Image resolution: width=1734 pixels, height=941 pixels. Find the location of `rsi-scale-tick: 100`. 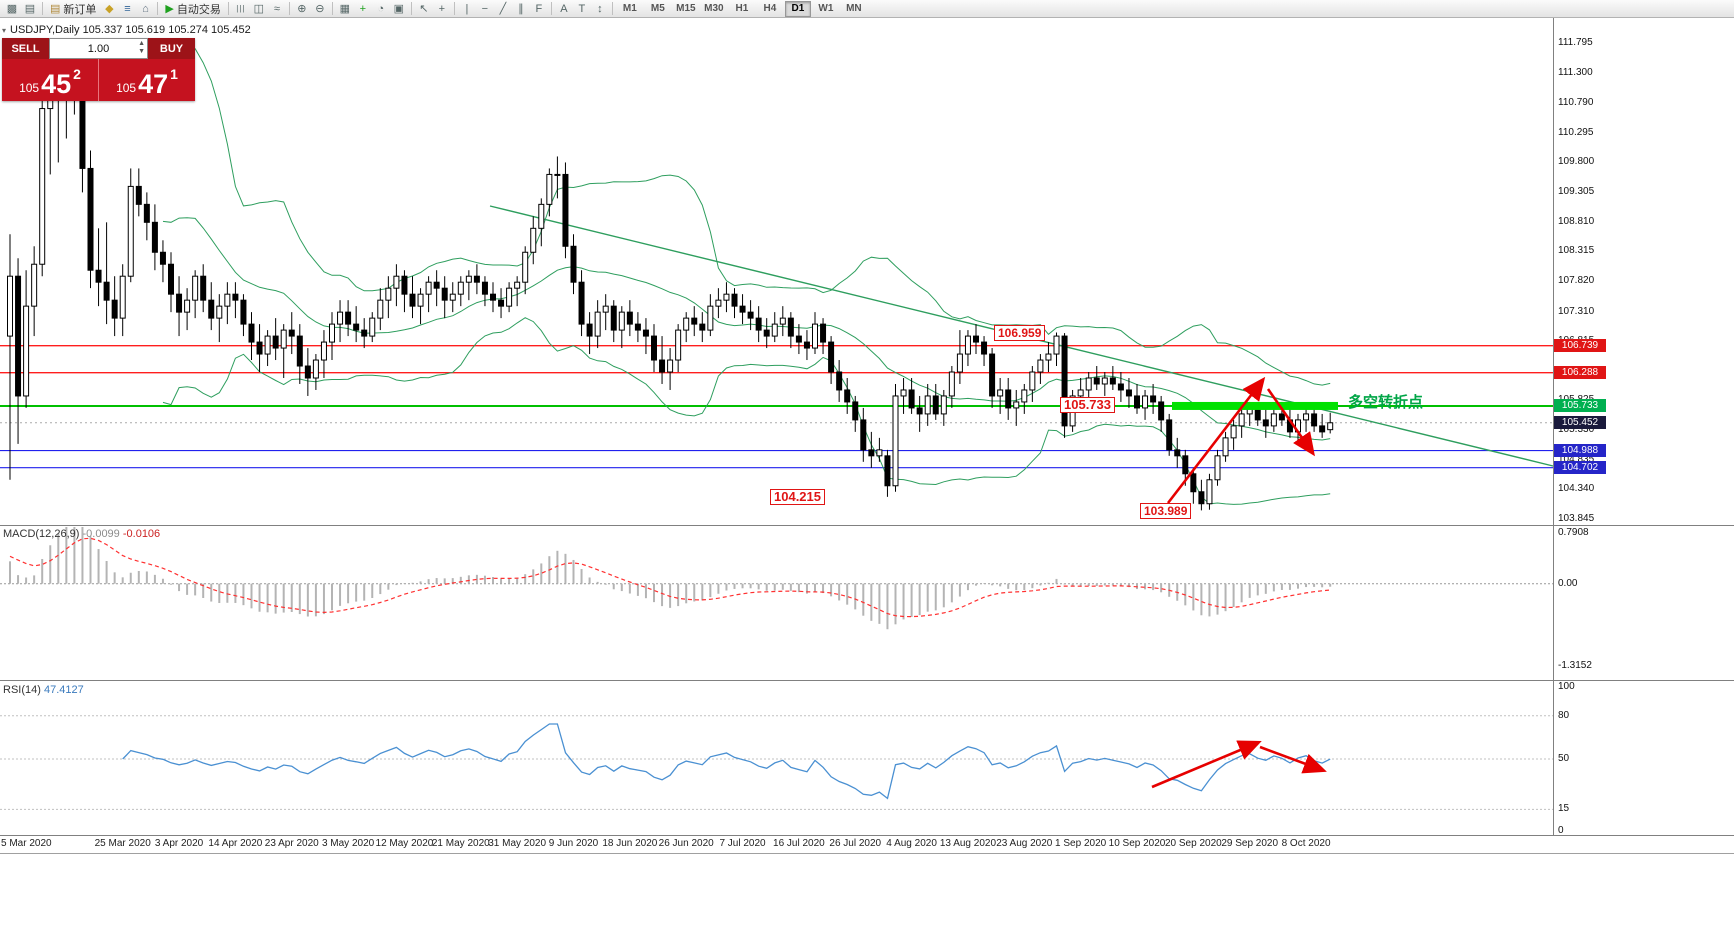

rsi-scale-tick: 100 is located at coordinates (1566, 686).